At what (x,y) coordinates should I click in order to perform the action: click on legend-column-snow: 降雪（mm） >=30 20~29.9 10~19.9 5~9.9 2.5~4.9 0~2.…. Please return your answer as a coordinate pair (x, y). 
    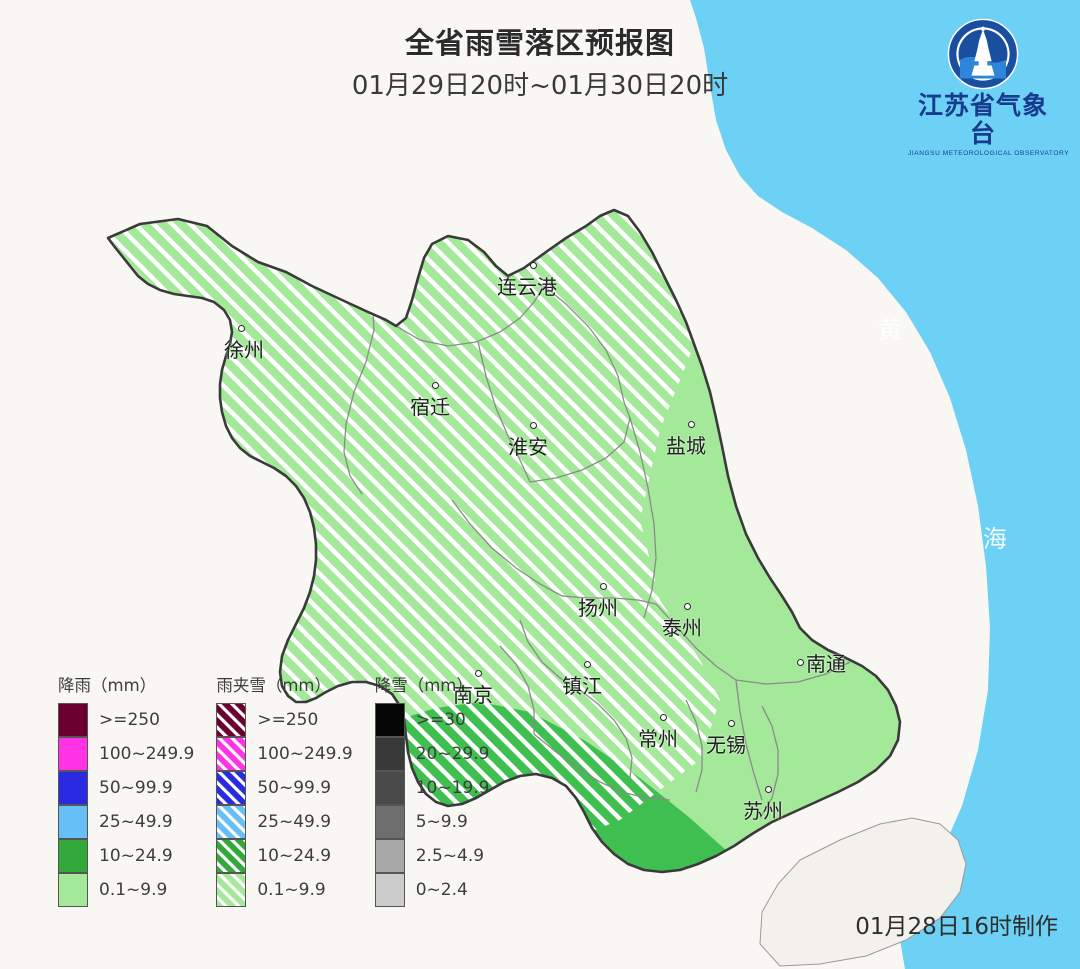
    Looking at the image, I should click on (432, 789).